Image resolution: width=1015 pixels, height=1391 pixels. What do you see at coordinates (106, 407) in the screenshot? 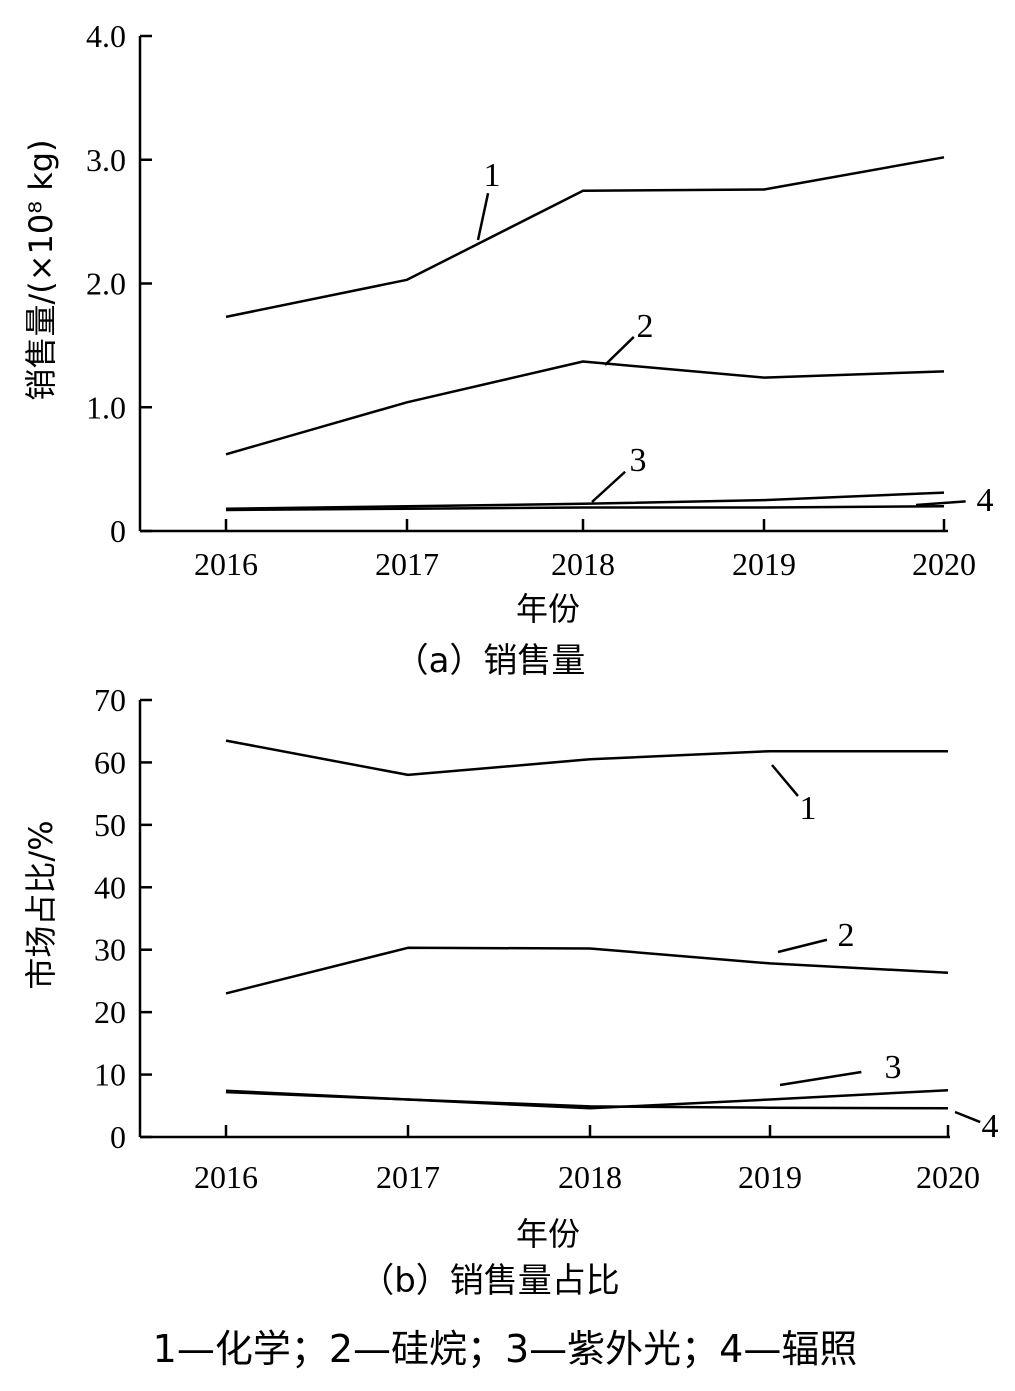
I see `y-tick-label: 1.0` at bounding box center [106, 407].